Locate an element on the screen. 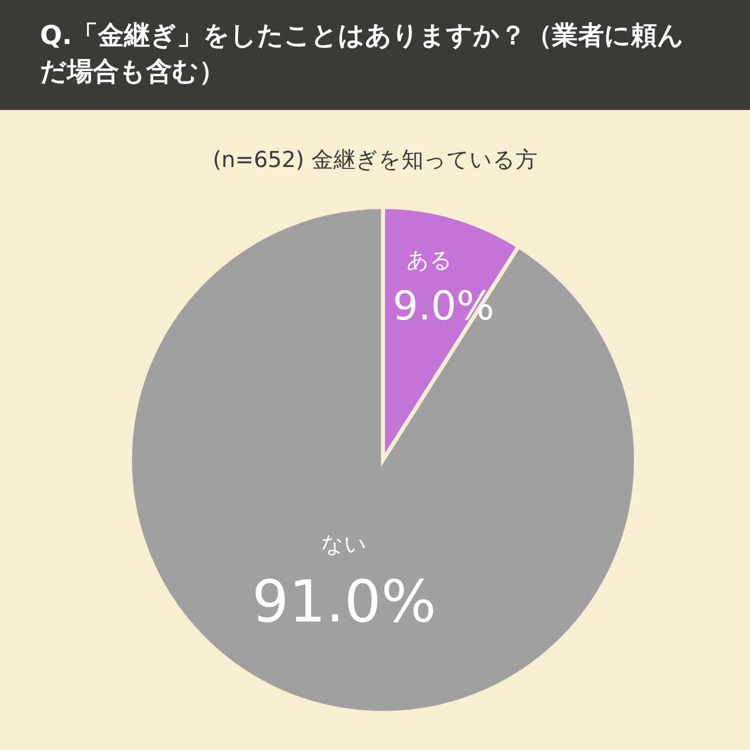  data-label: 91.0% is located at coordinates (344, 602).